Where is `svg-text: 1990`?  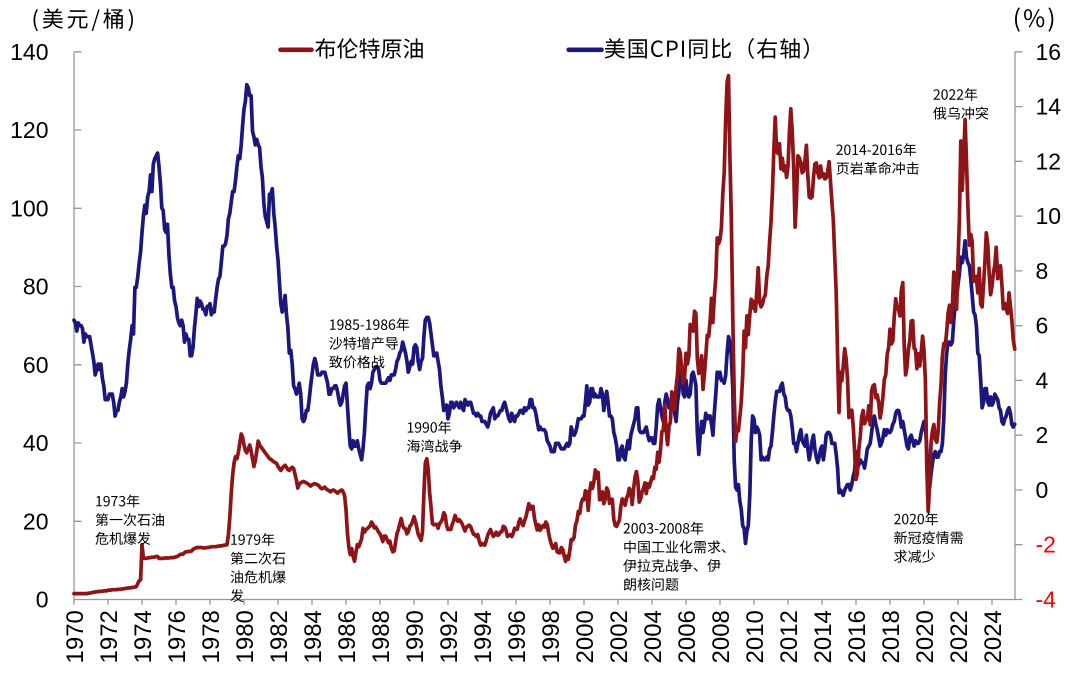
svg-text: 1990 is located at coordinates (415, 636).